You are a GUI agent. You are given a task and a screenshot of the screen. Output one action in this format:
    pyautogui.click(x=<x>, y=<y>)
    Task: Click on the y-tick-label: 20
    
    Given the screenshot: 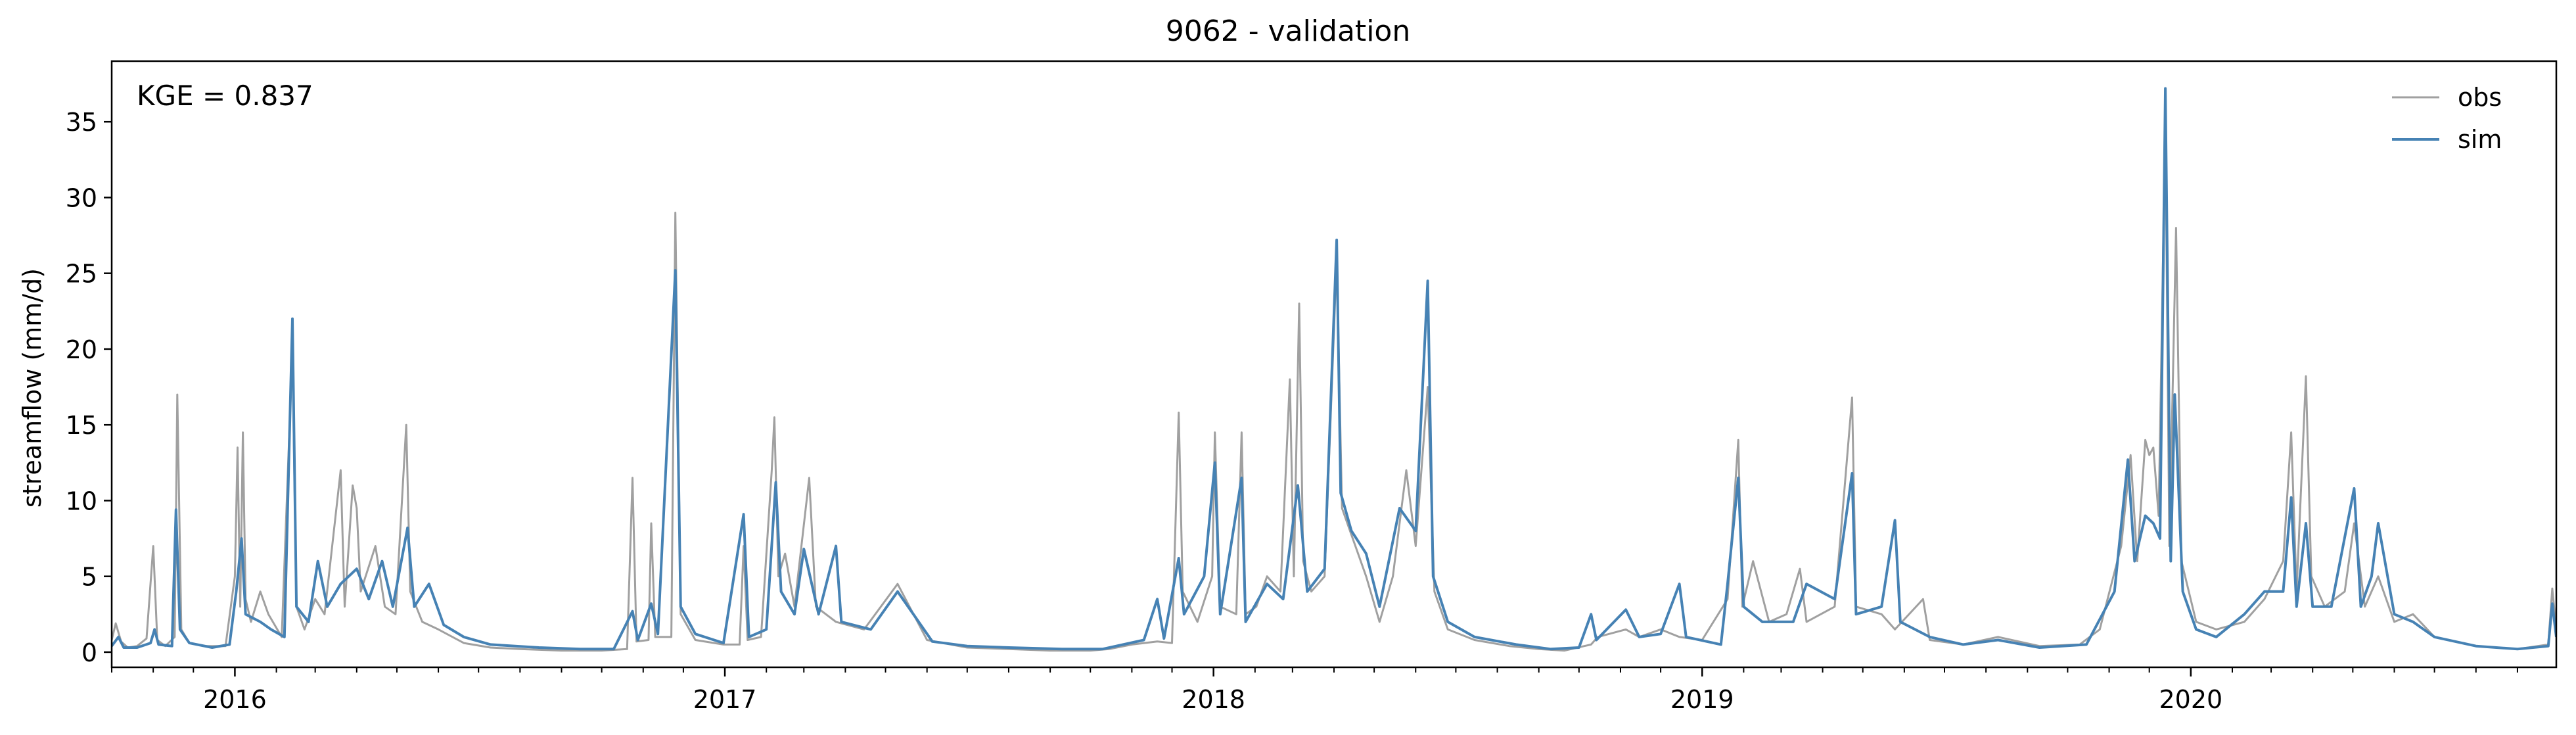 What is the action you would take?
    pyautogui.click(x=82, y=350)
    